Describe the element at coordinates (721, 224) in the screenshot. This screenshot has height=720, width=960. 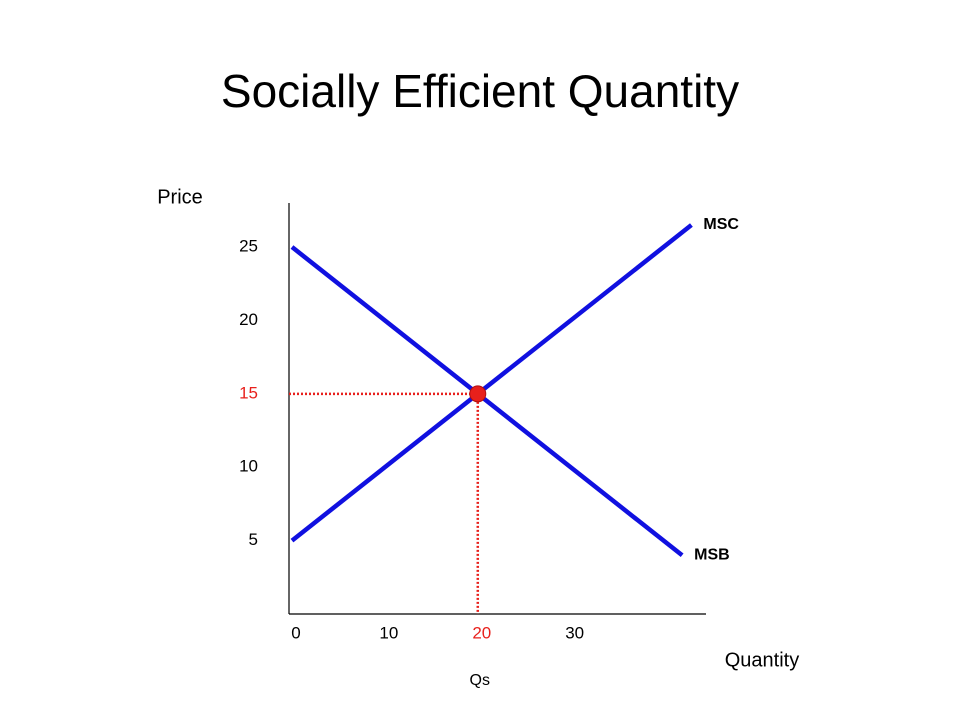
I see `series-label: MSC` at that location.